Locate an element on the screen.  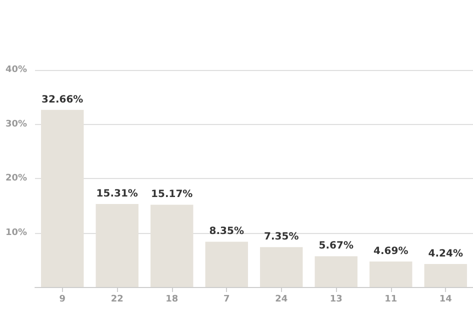
data-label: 4.69% is located at coordinates (391, 252).